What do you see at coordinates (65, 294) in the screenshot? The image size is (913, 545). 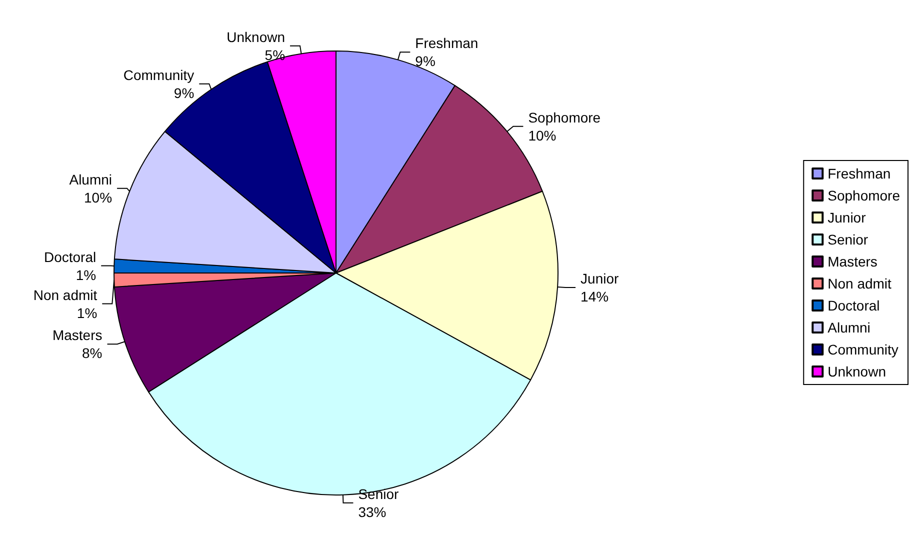 I see `slice-label: Non admit` at bounding box center [65, 294].